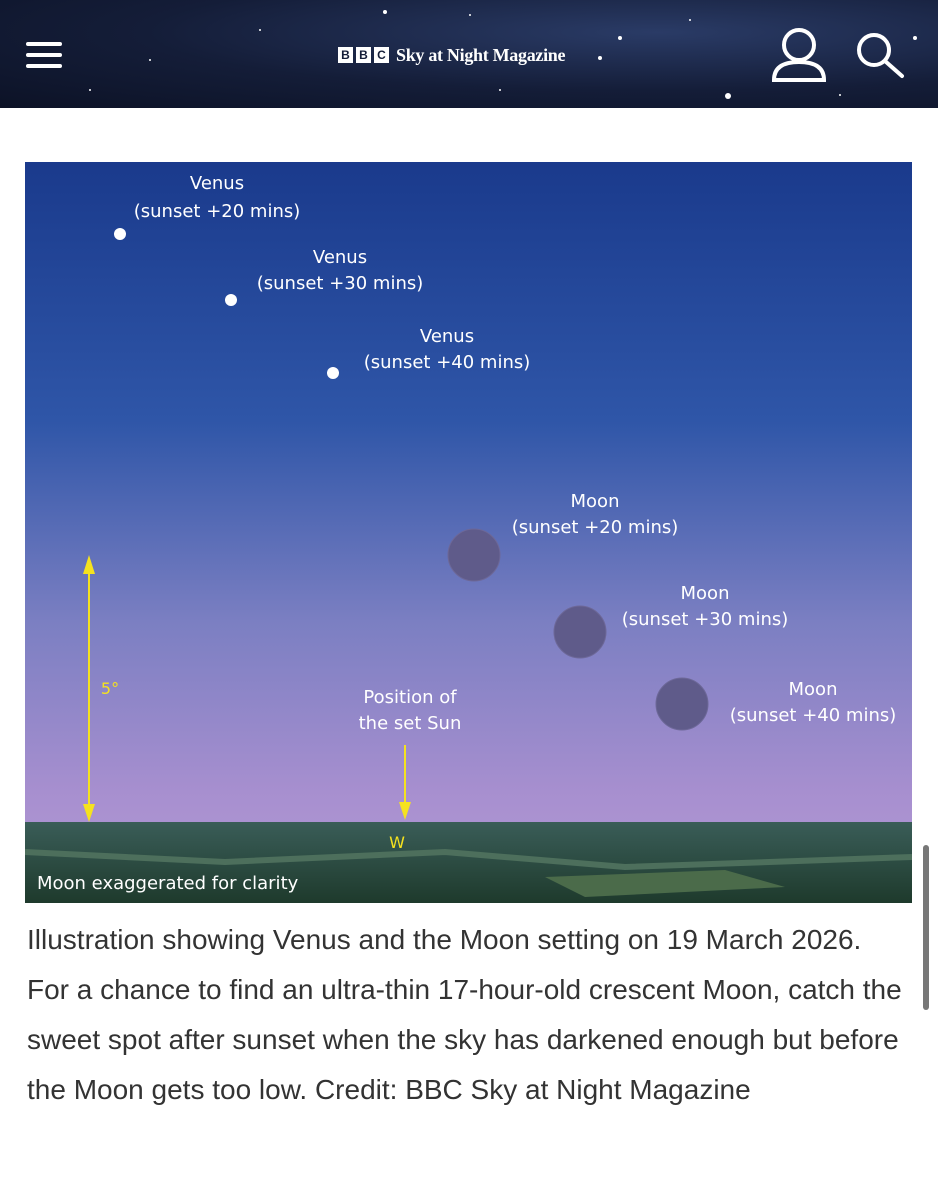 This screenshot has width=938, height=1200. I want to click on venus-label: (sunset +20 mins), so click(217, 211).